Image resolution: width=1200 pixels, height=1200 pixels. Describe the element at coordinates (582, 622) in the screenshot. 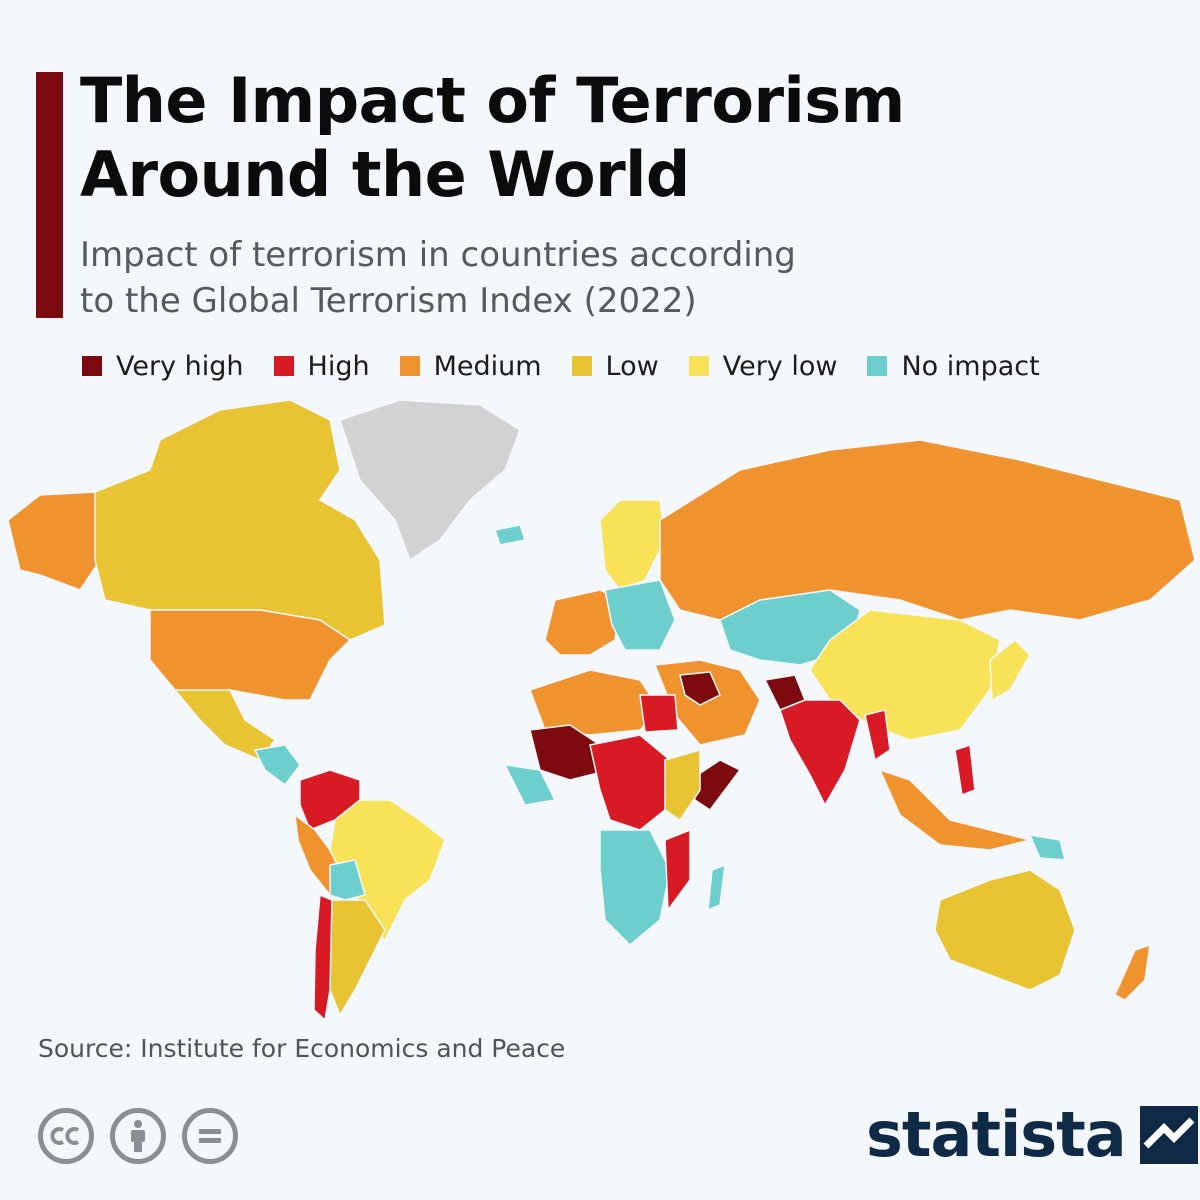

I see `region-western-europe` at that location.